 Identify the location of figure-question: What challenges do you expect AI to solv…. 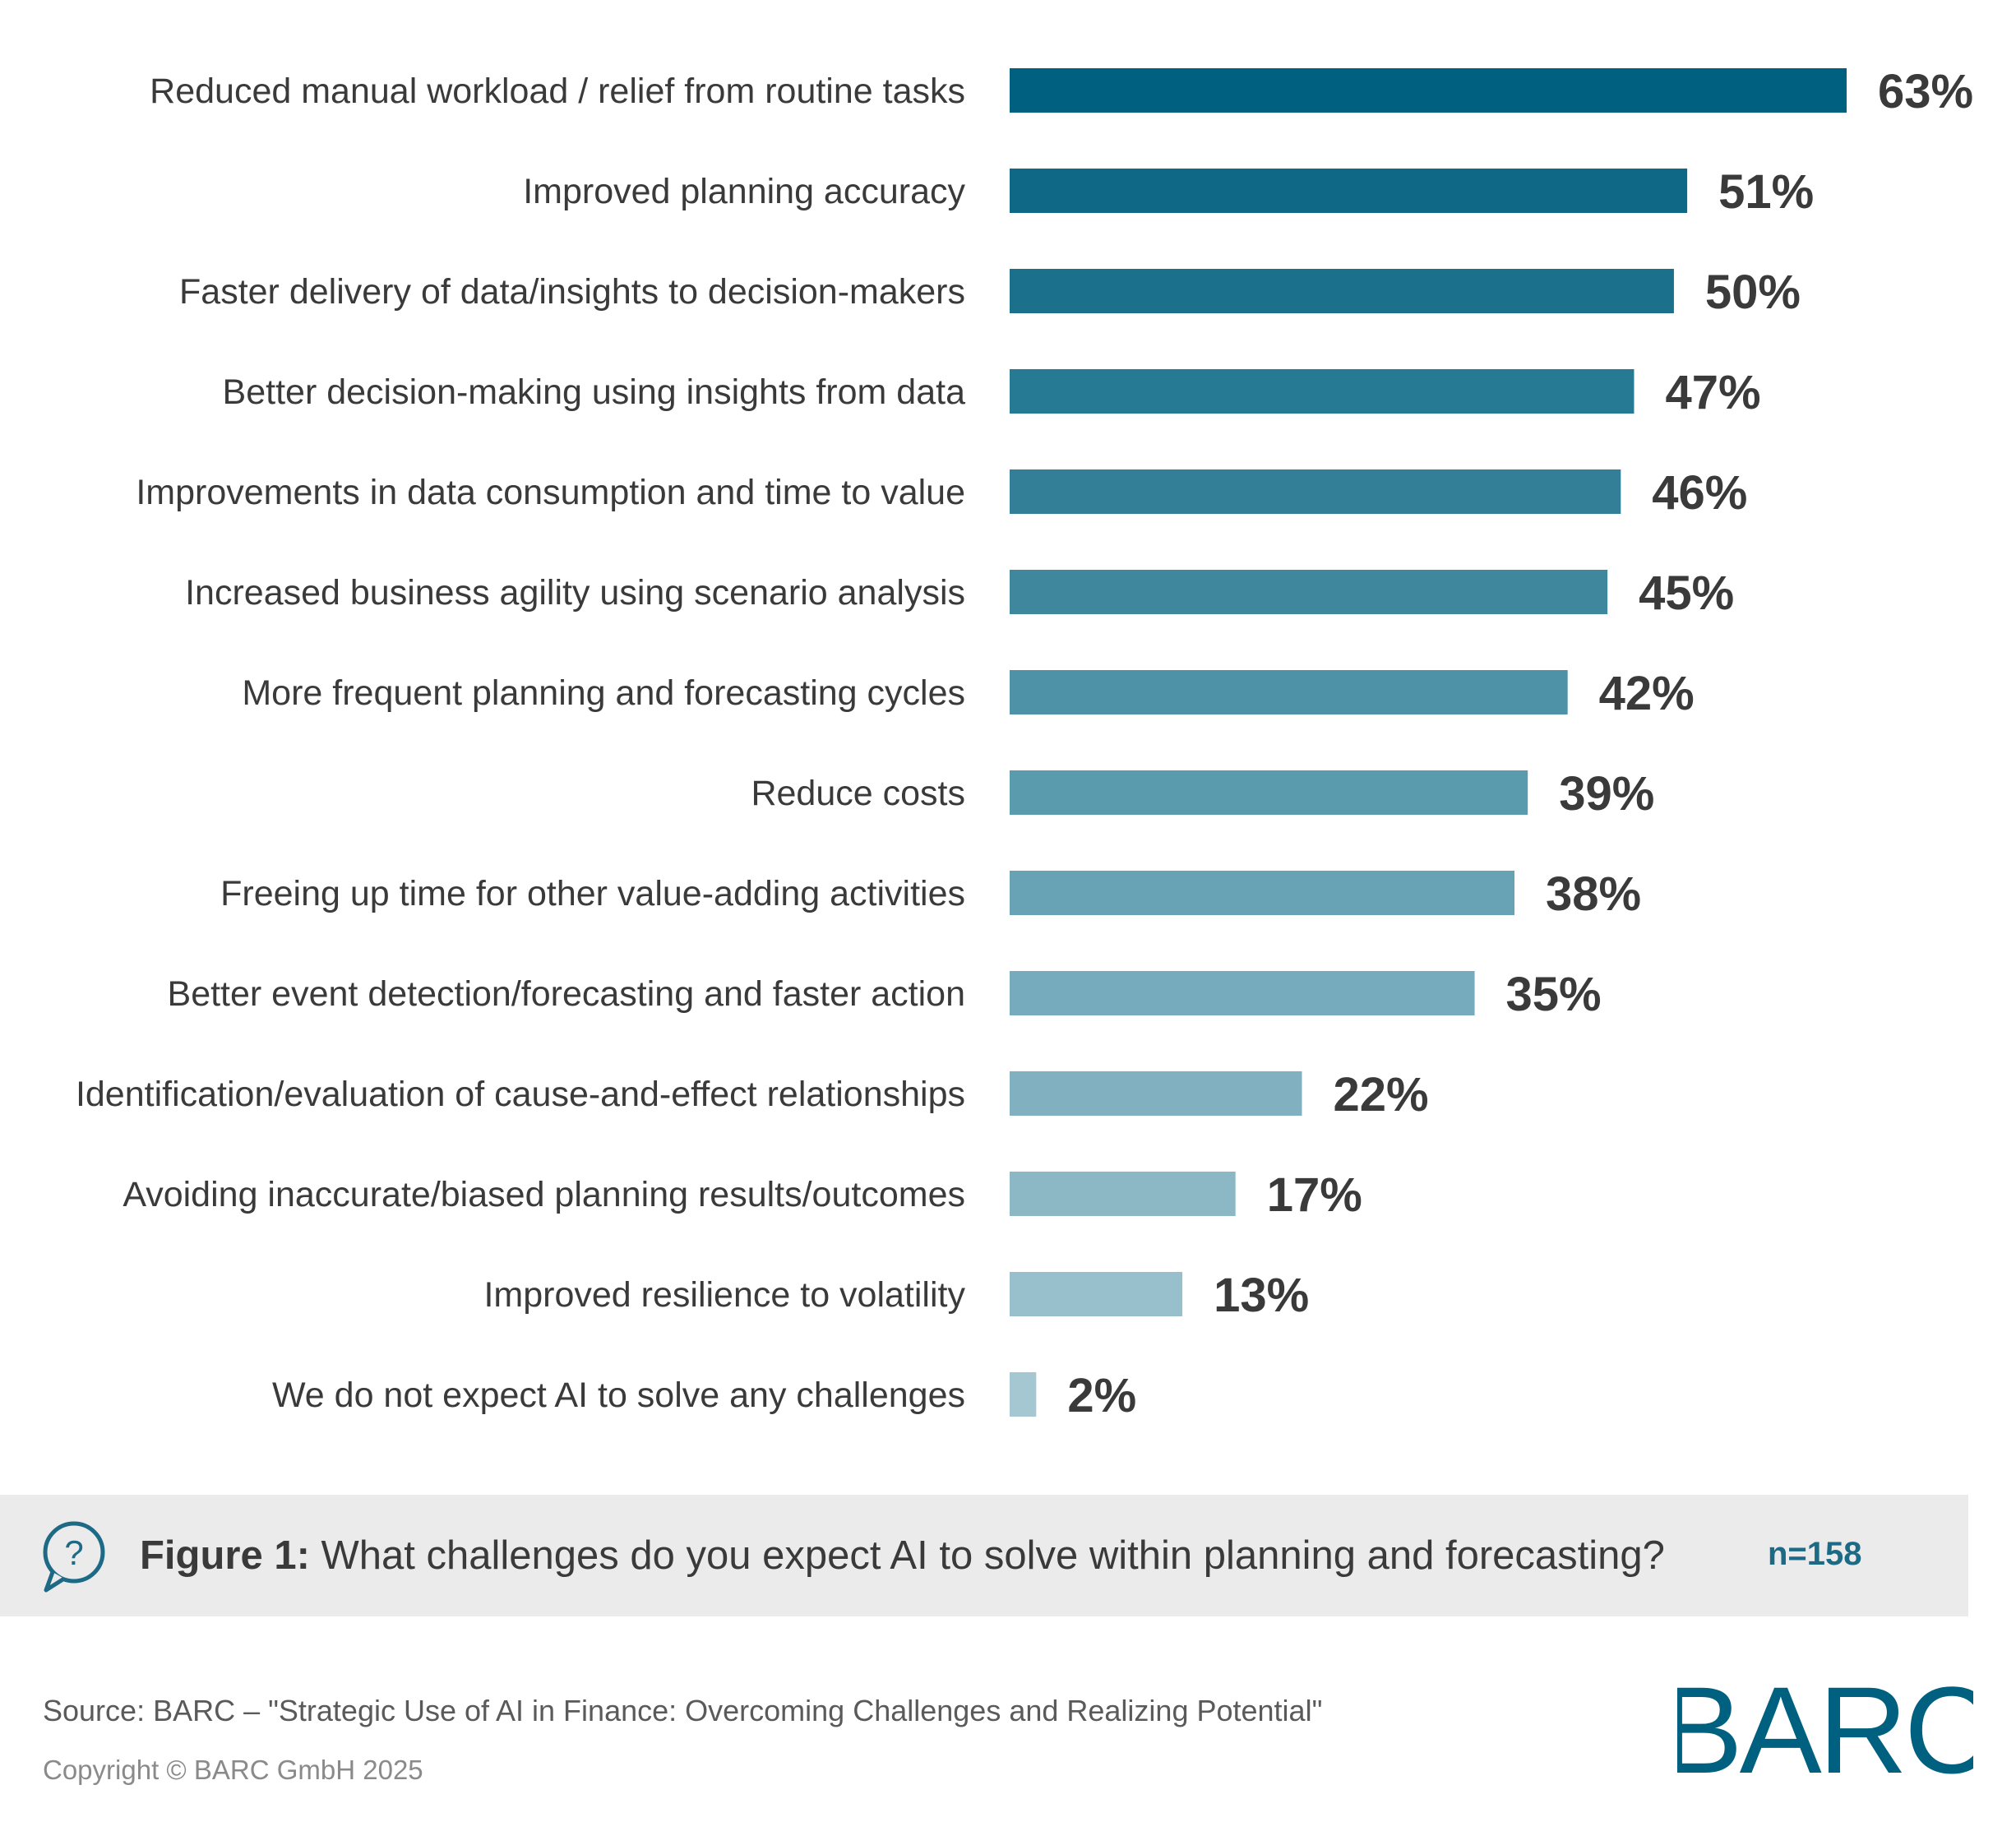
(993, 1555).